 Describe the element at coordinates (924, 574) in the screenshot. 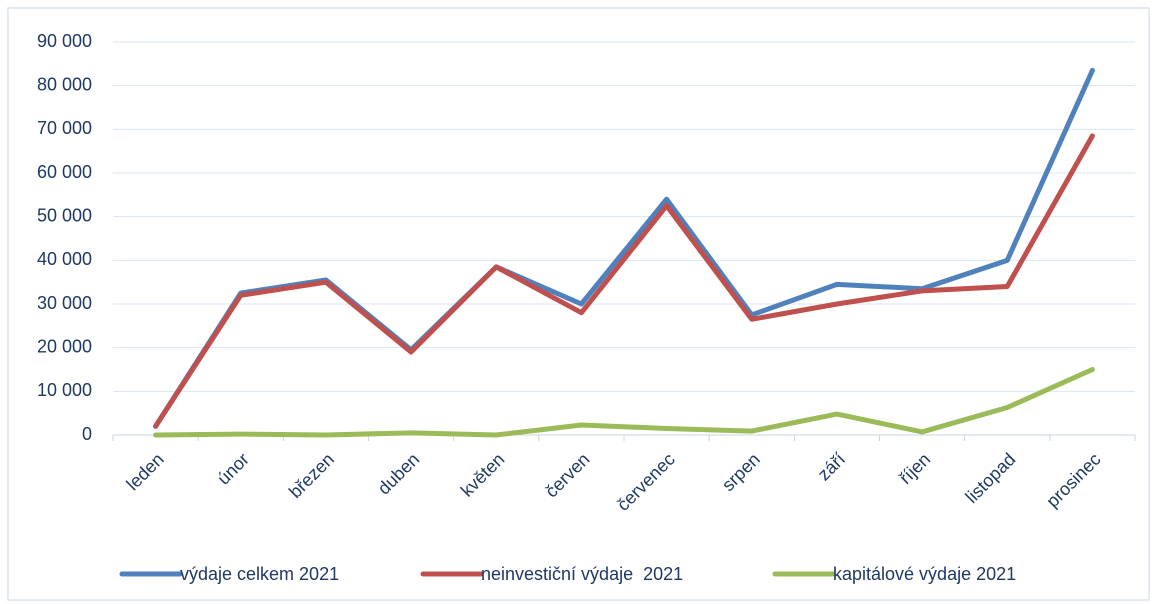

I see `legend-label: kapitálové výdaje 2021` at that location.